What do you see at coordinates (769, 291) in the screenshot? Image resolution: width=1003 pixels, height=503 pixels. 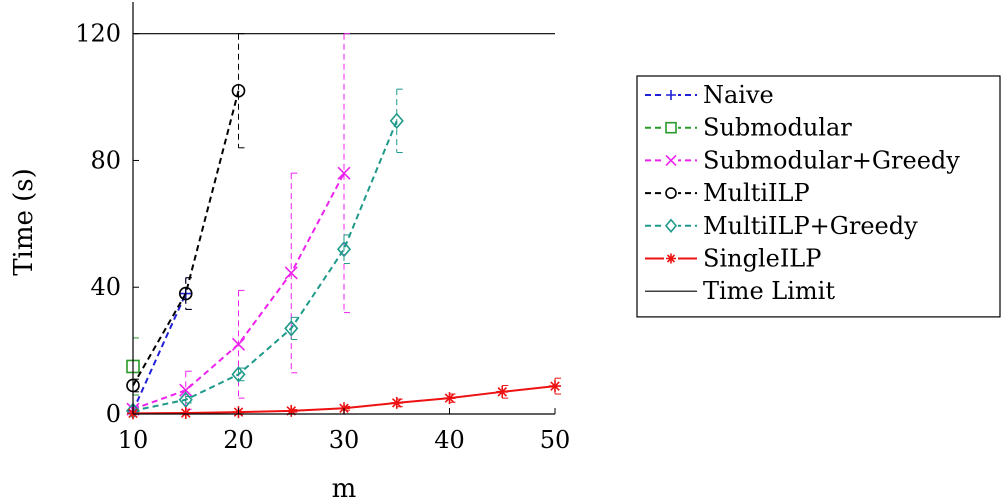 I see `legend-label: Time Limit` at bounding box center [769, 291].